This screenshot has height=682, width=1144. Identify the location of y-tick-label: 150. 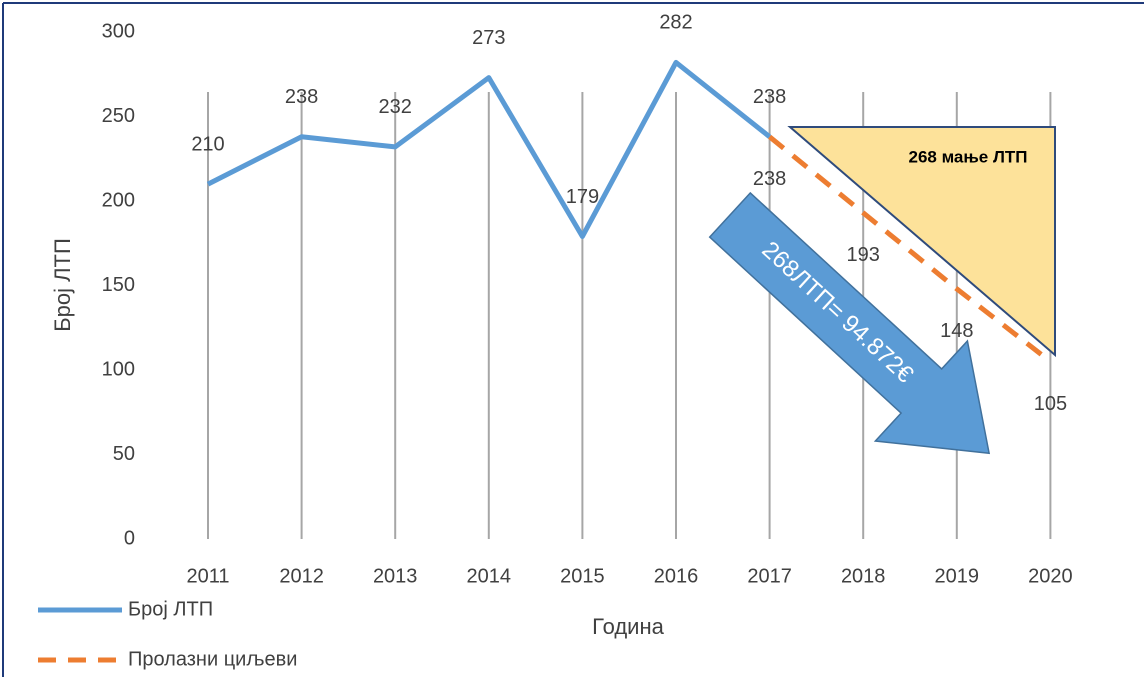
(118, 285).